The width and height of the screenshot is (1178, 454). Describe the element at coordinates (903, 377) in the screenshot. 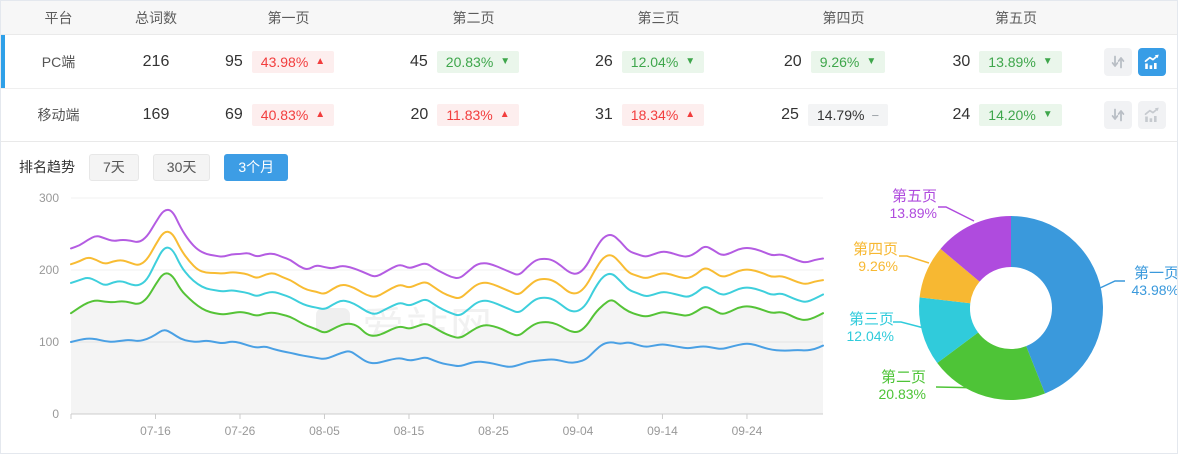

I see `pie-label-name: 第二页` at that location.